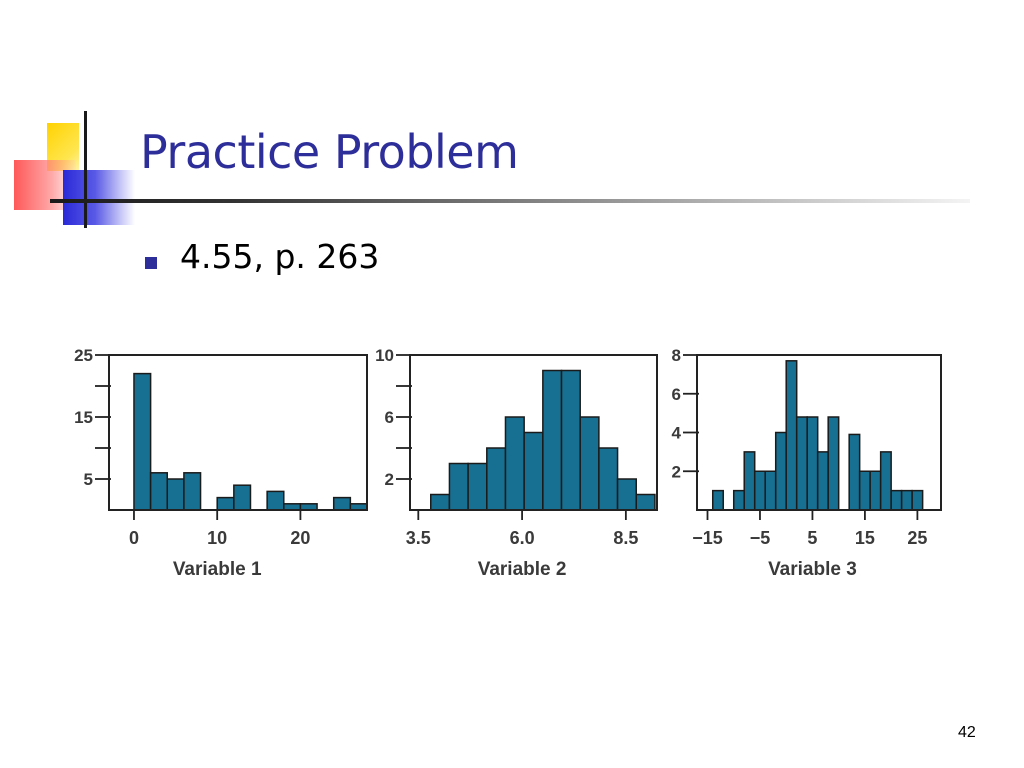  What do you see at coordinates (967, 732) in the screenshot?
I see `page-number: 42` at bounding box center [967, 732].